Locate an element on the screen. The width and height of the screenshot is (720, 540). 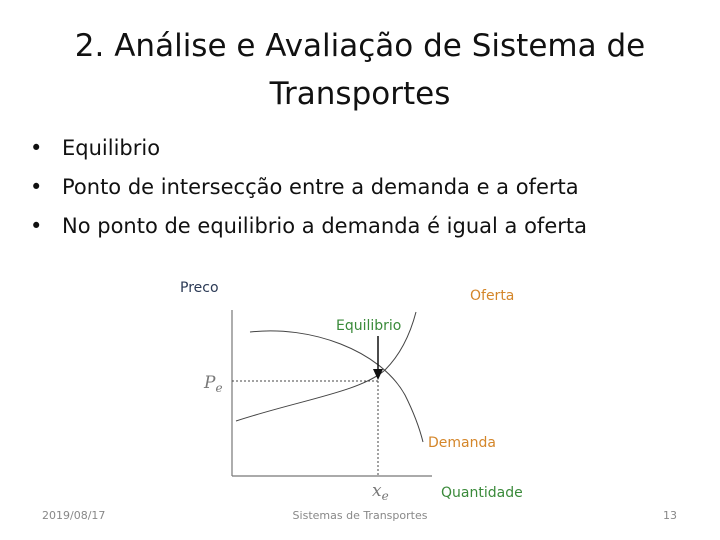
quantity-marker: xe is located at coordinates (380, 492).